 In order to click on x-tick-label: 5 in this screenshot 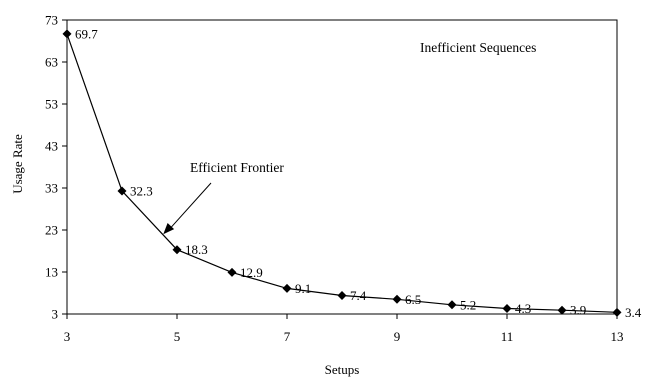, I will do `click(177, 336)`.